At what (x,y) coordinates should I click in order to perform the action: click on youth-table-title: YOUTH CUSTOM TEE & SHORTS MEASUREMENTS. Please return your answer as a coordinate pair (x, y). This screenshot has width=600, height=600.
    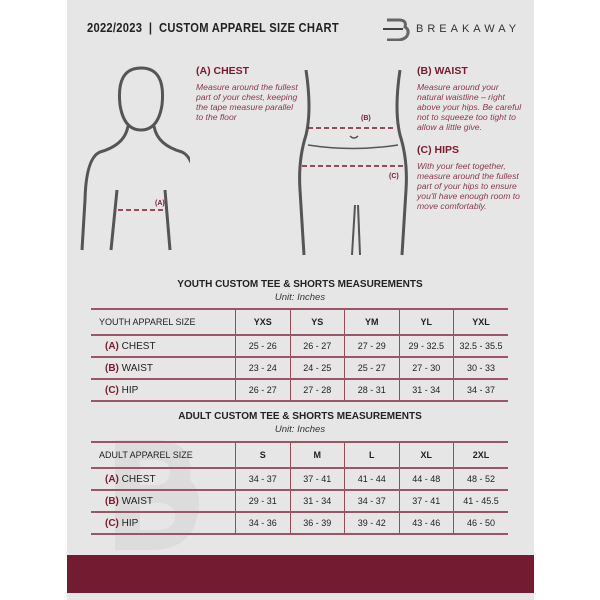
    Looking at the image, I should click on (300, 284).